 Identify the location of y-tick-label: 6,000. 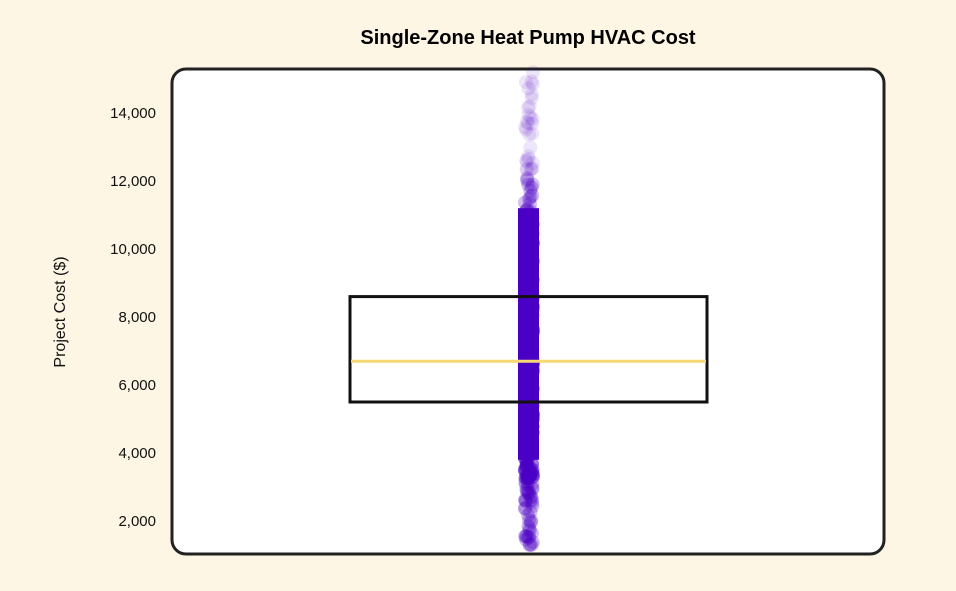
(137, 385).